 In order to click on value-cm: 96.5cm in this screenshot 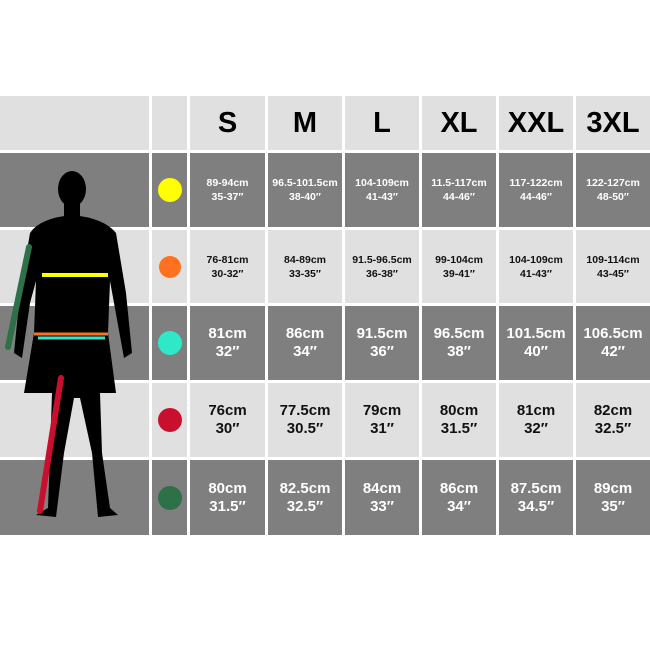, I will do `click(459, 333)`.